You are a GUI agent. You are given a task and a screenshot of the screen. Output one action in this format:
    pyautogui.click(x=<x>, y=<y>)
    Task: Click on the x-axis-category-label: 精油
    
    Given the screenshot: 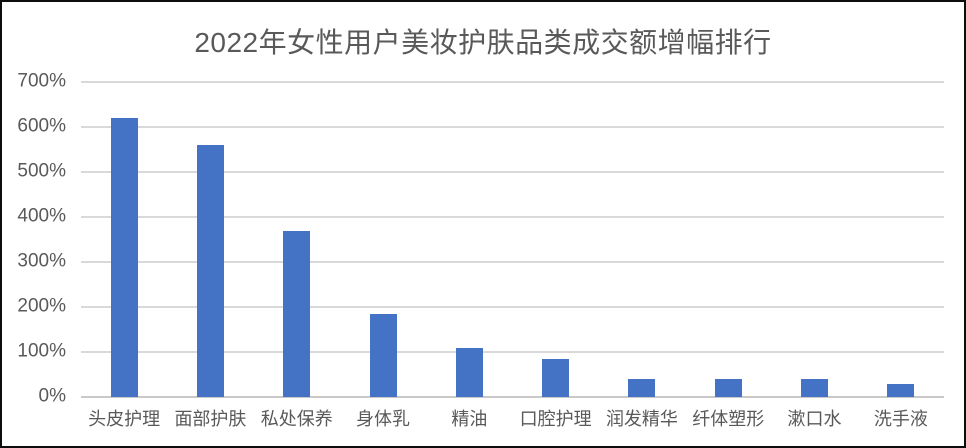 What is the action you would take?
    pyautogui.click(x=469, y=419)
    